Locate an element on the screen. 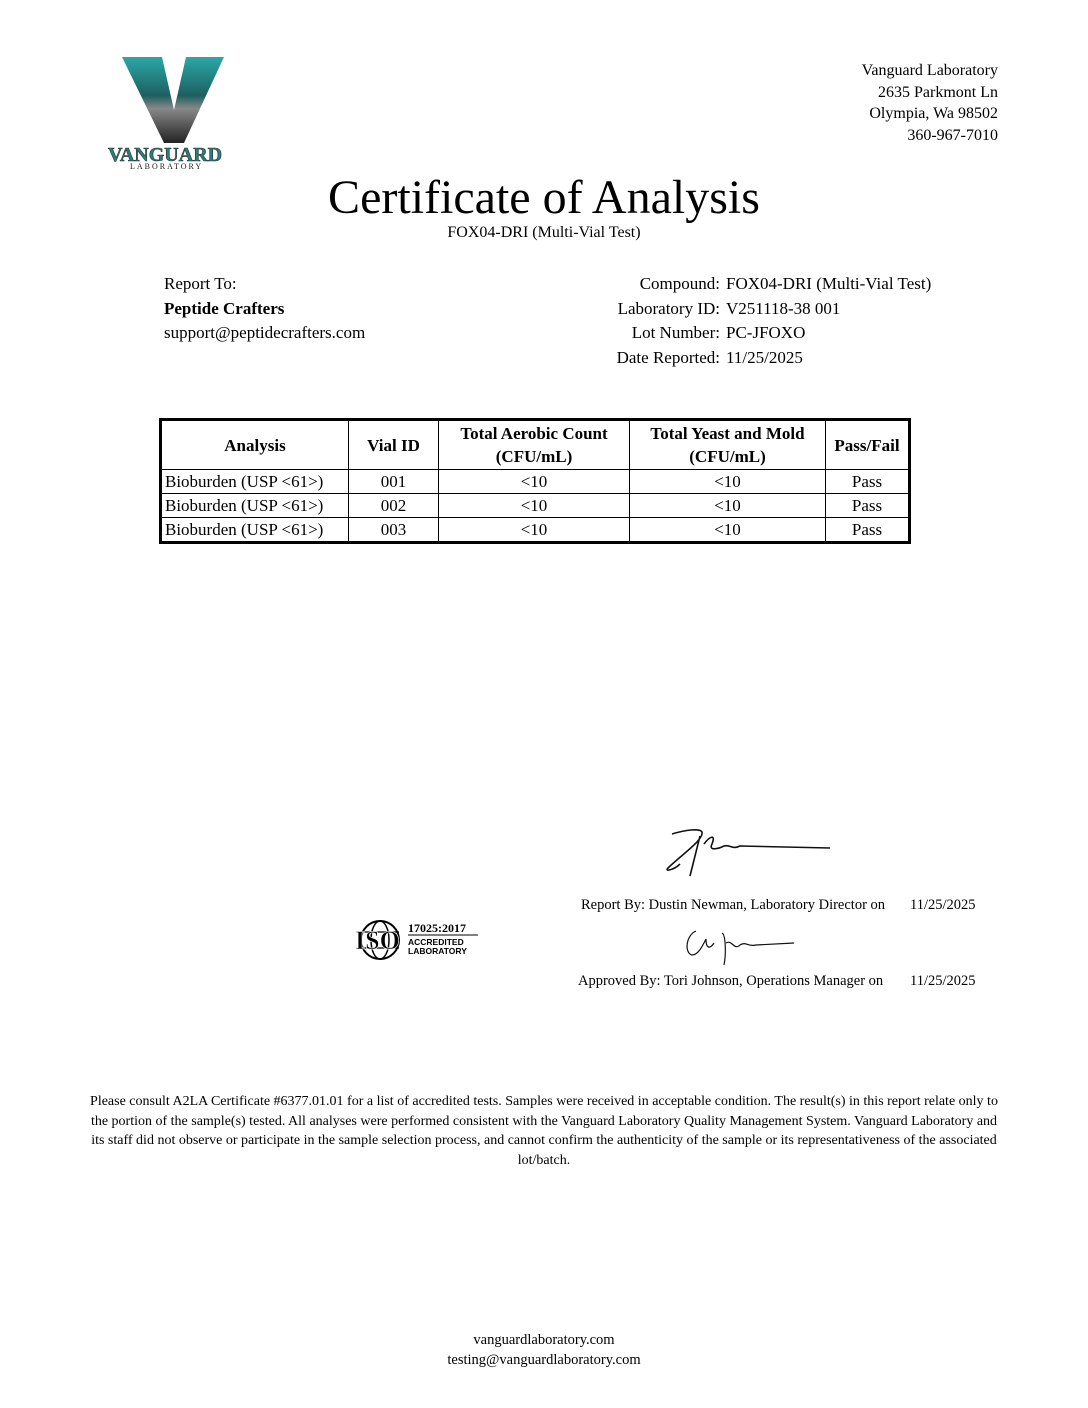 The image size is (1088, 1408). info-row: Date Reported: 11/25/2025 is located at coordinates (745, 358).